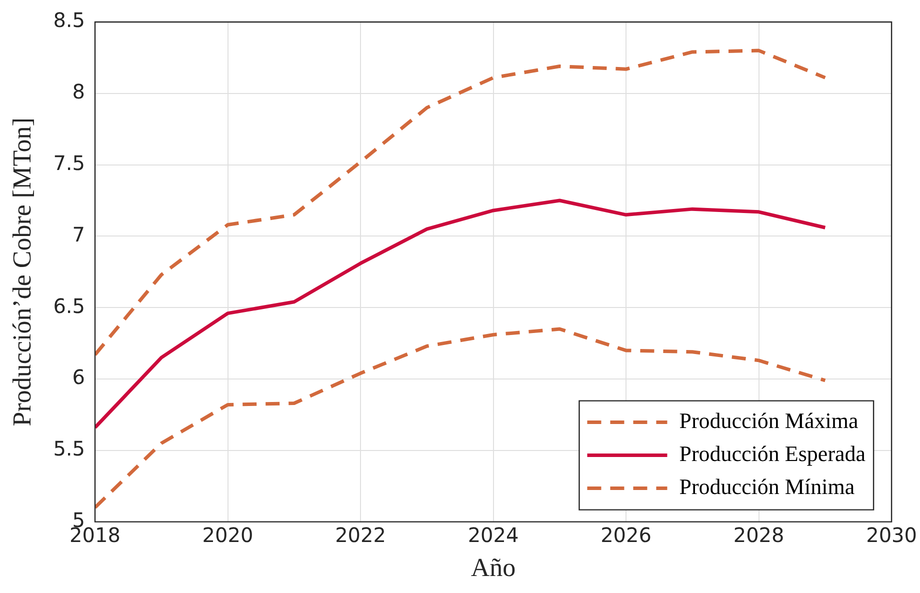  Describe the element at coordinates (69, 448) in the screenshot. I see `y-tick-label: 5.5` at that location.